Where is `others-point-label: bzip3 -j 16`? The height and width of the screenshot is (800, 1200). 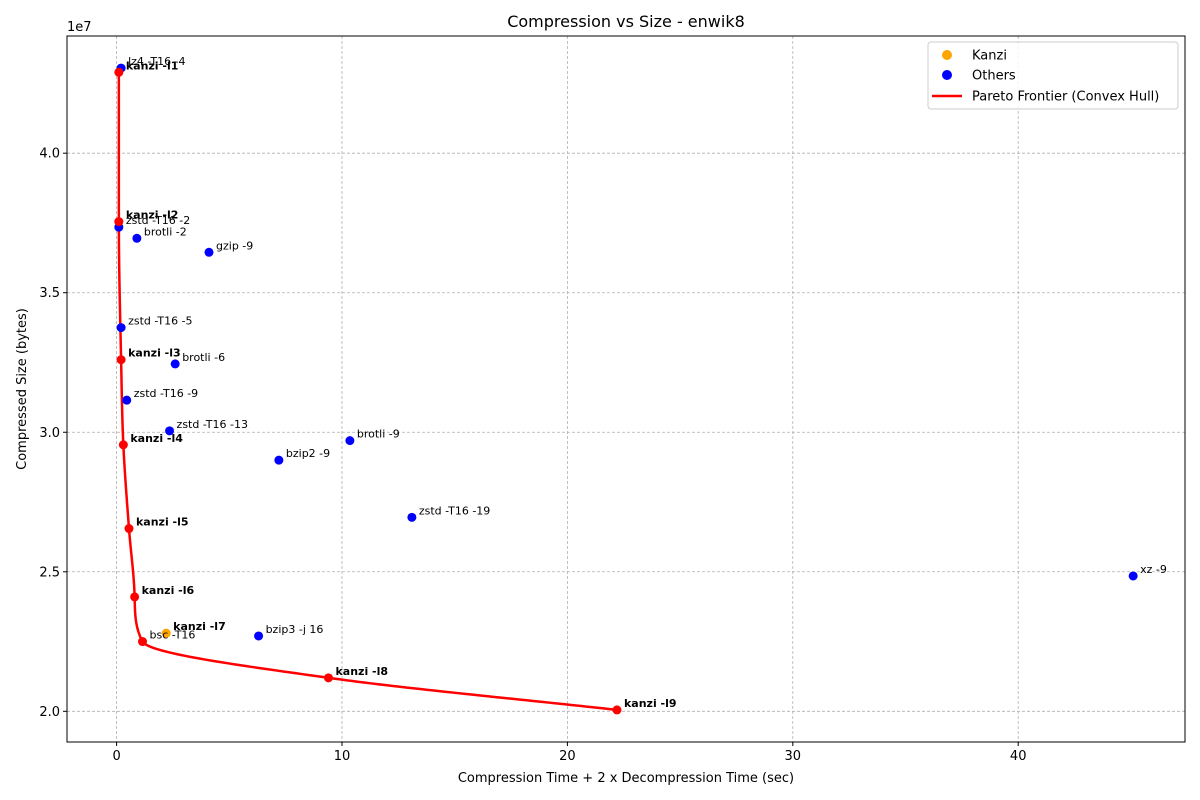 others-point-label: bzip3 -j 16 is located at coordinates (295, 629).